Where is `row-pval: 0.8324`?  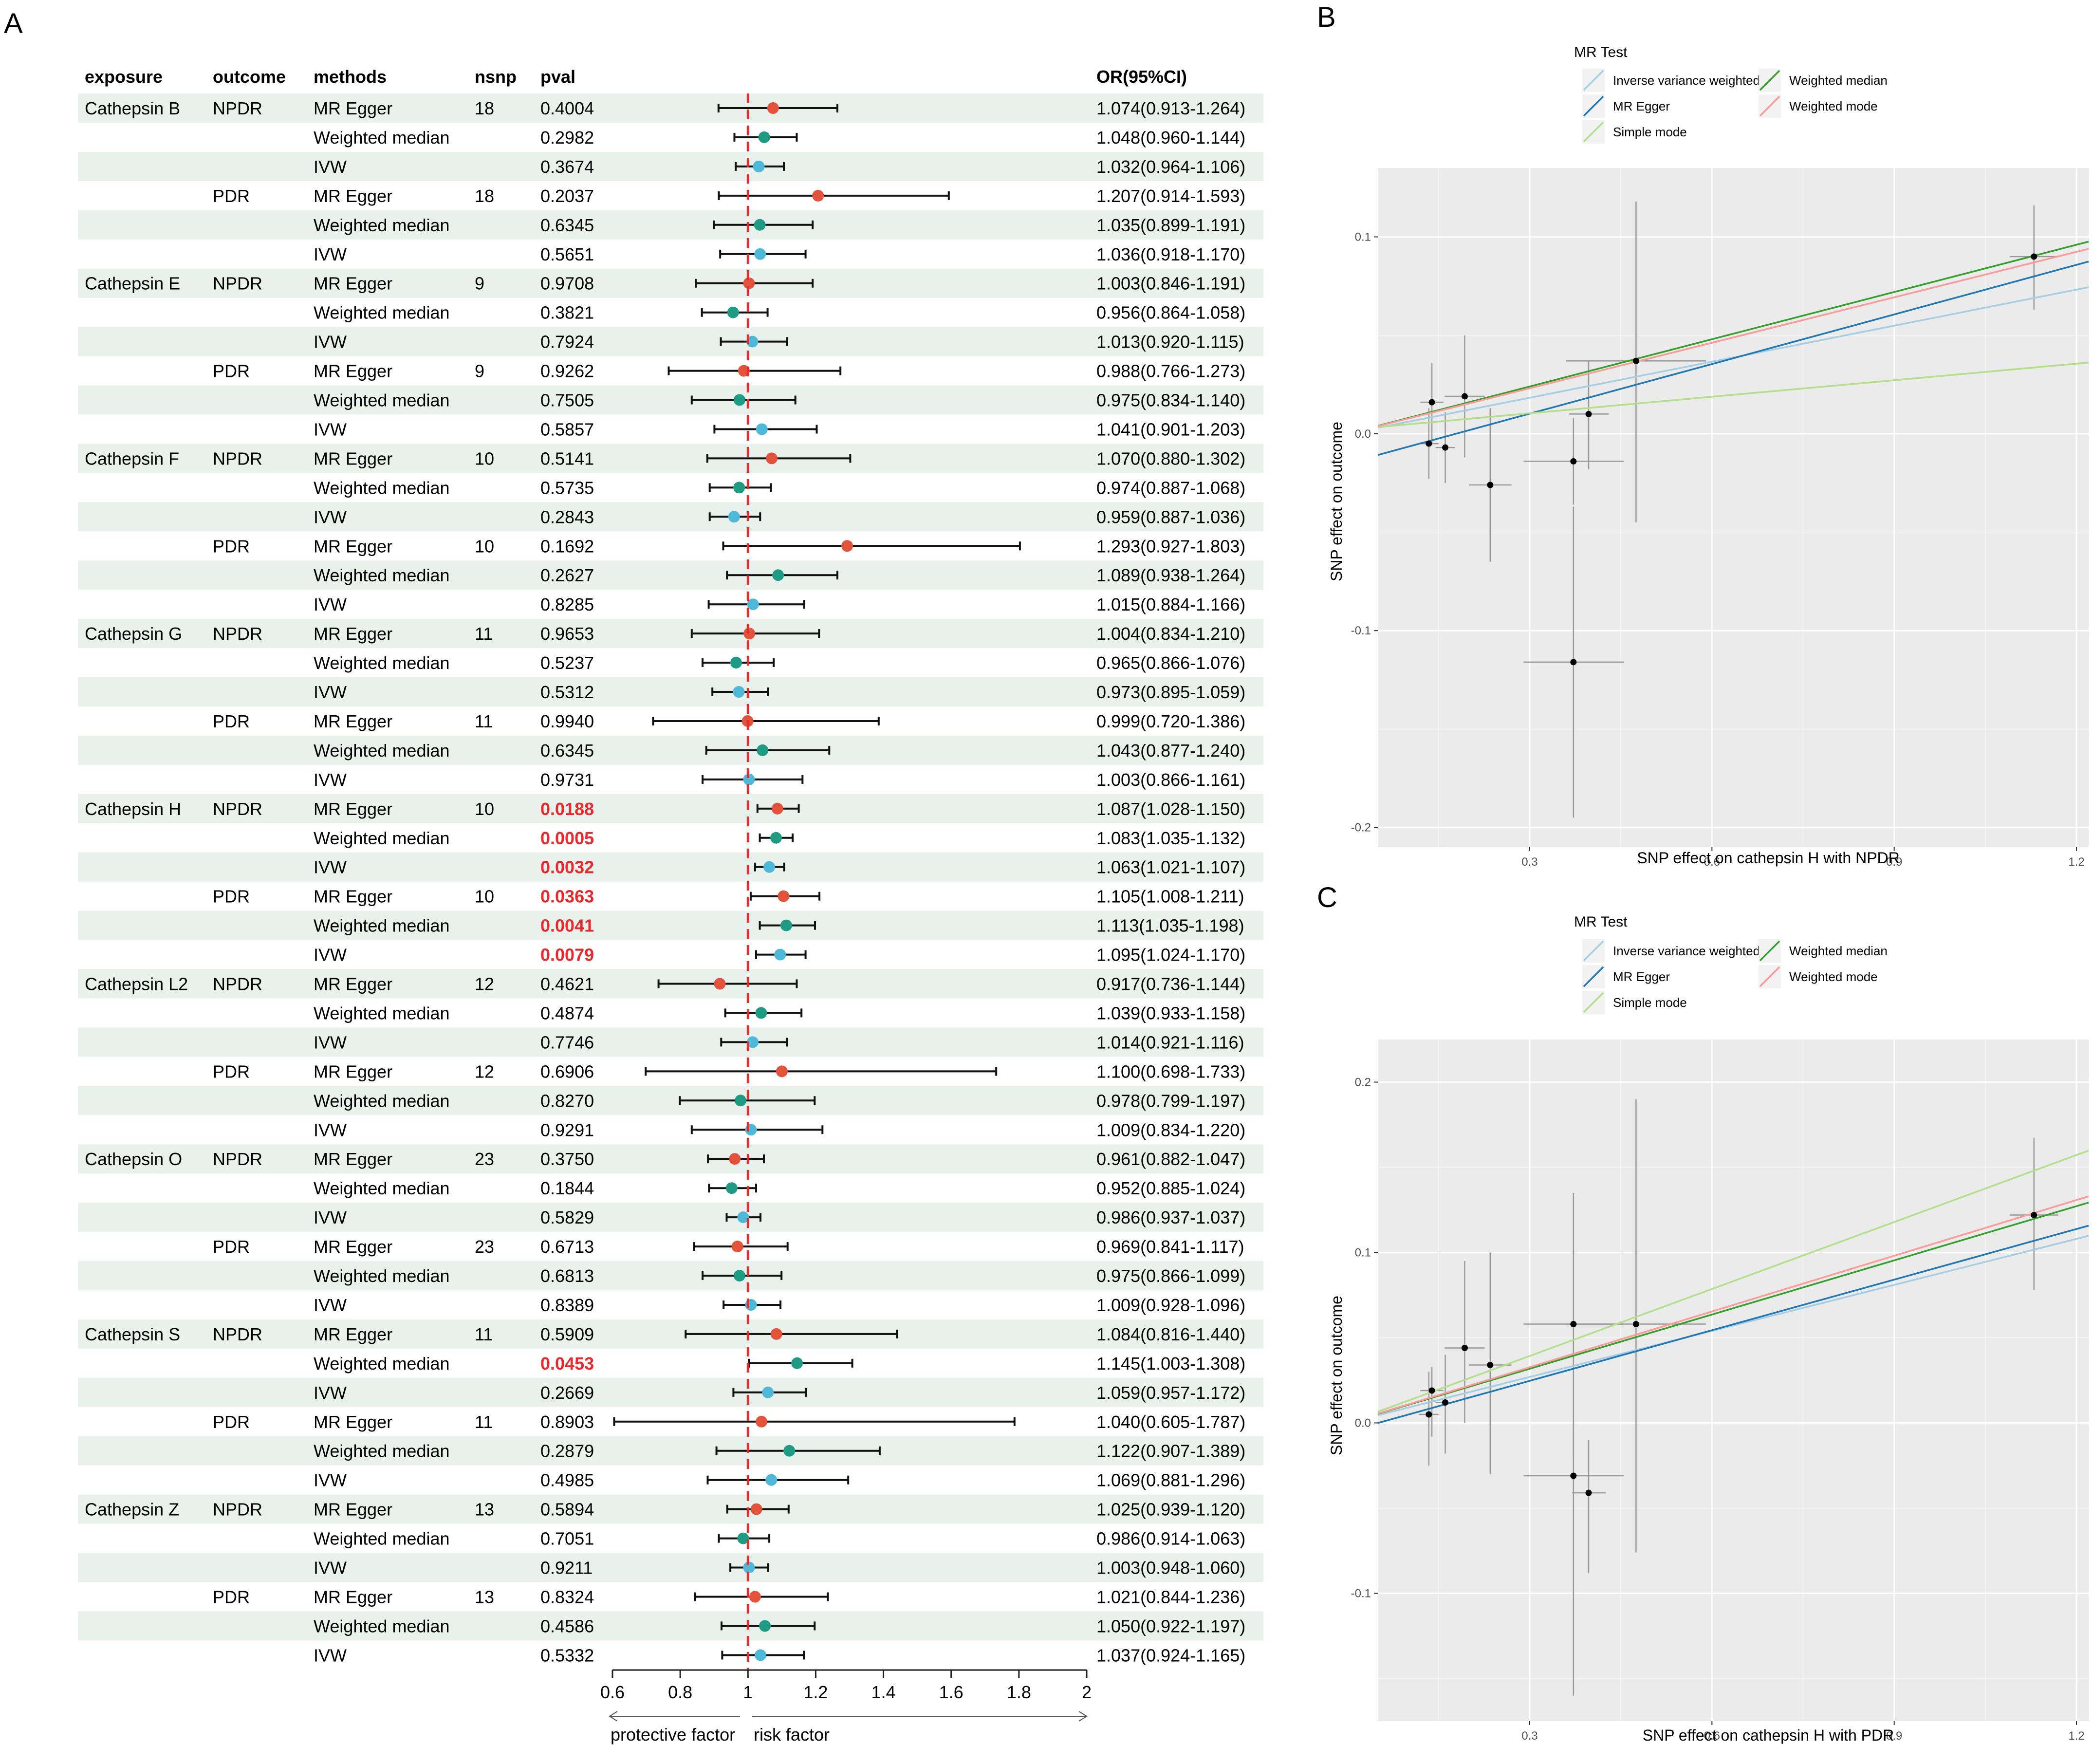
row-pval: 0.8324 is located at coordinates (567, 1597).